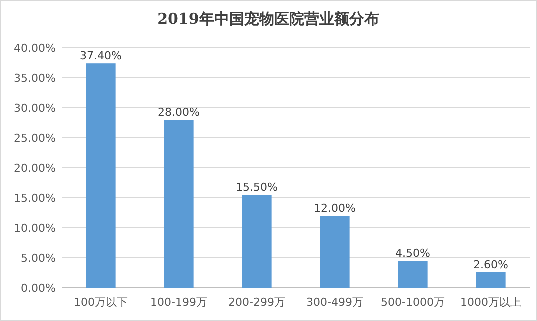  What do you see at coordinates (413, 302) in the screenshot?
I see `x-tick-label: 500-1000万` at bounding box center [413, 302].